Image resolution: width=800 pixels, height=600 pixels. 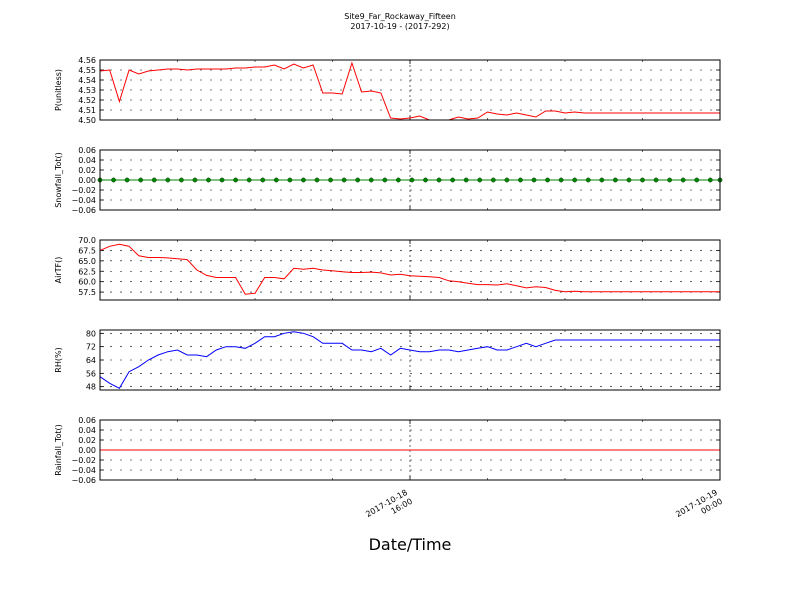 What do you see at coordinates (399, 26) in the screenshot?
I see `chart-subtitle: 2017-10-19 - (2017-292)` at bounding box center [399, 26].